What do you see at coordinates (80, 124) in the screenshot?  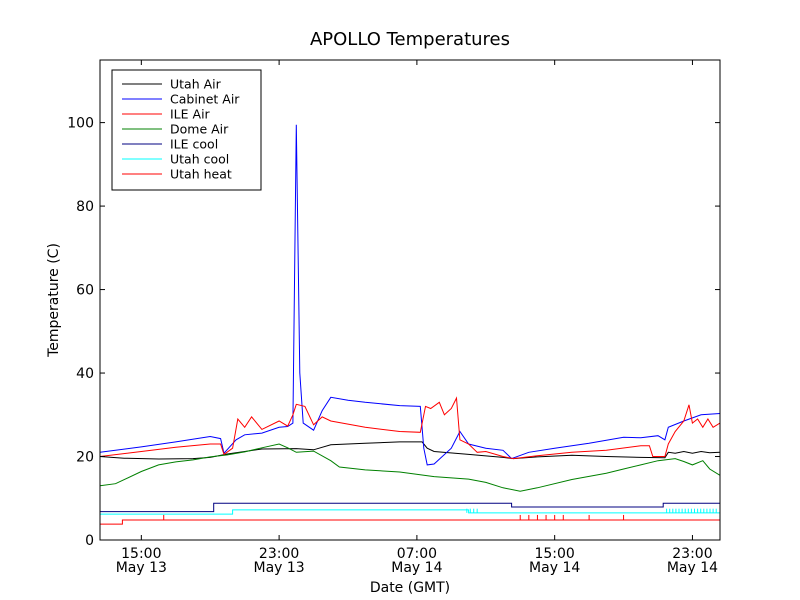 I see `y-tick-label: 100` at bounding box center [80, 124].